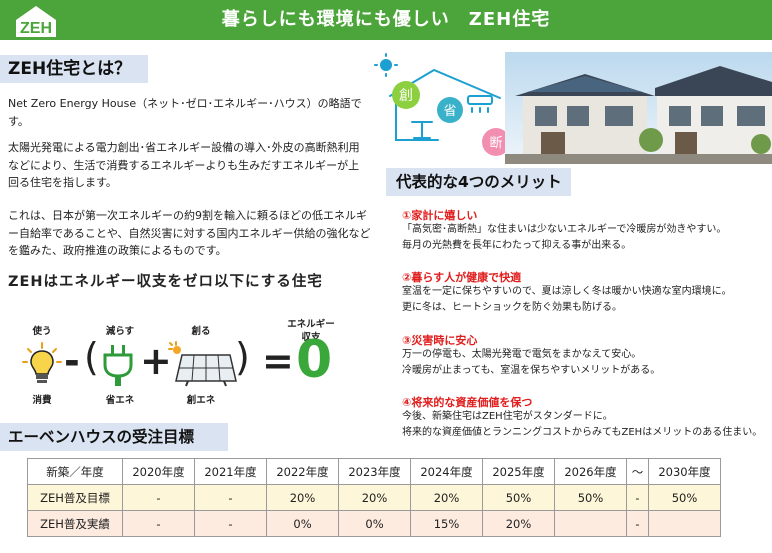 This screenshot has width=772, height=553. What do you see at coordinates (440, 215) in the screenshot?
I see `merit-title: ①家計に嬉しい` at bounding box center [440, 215].